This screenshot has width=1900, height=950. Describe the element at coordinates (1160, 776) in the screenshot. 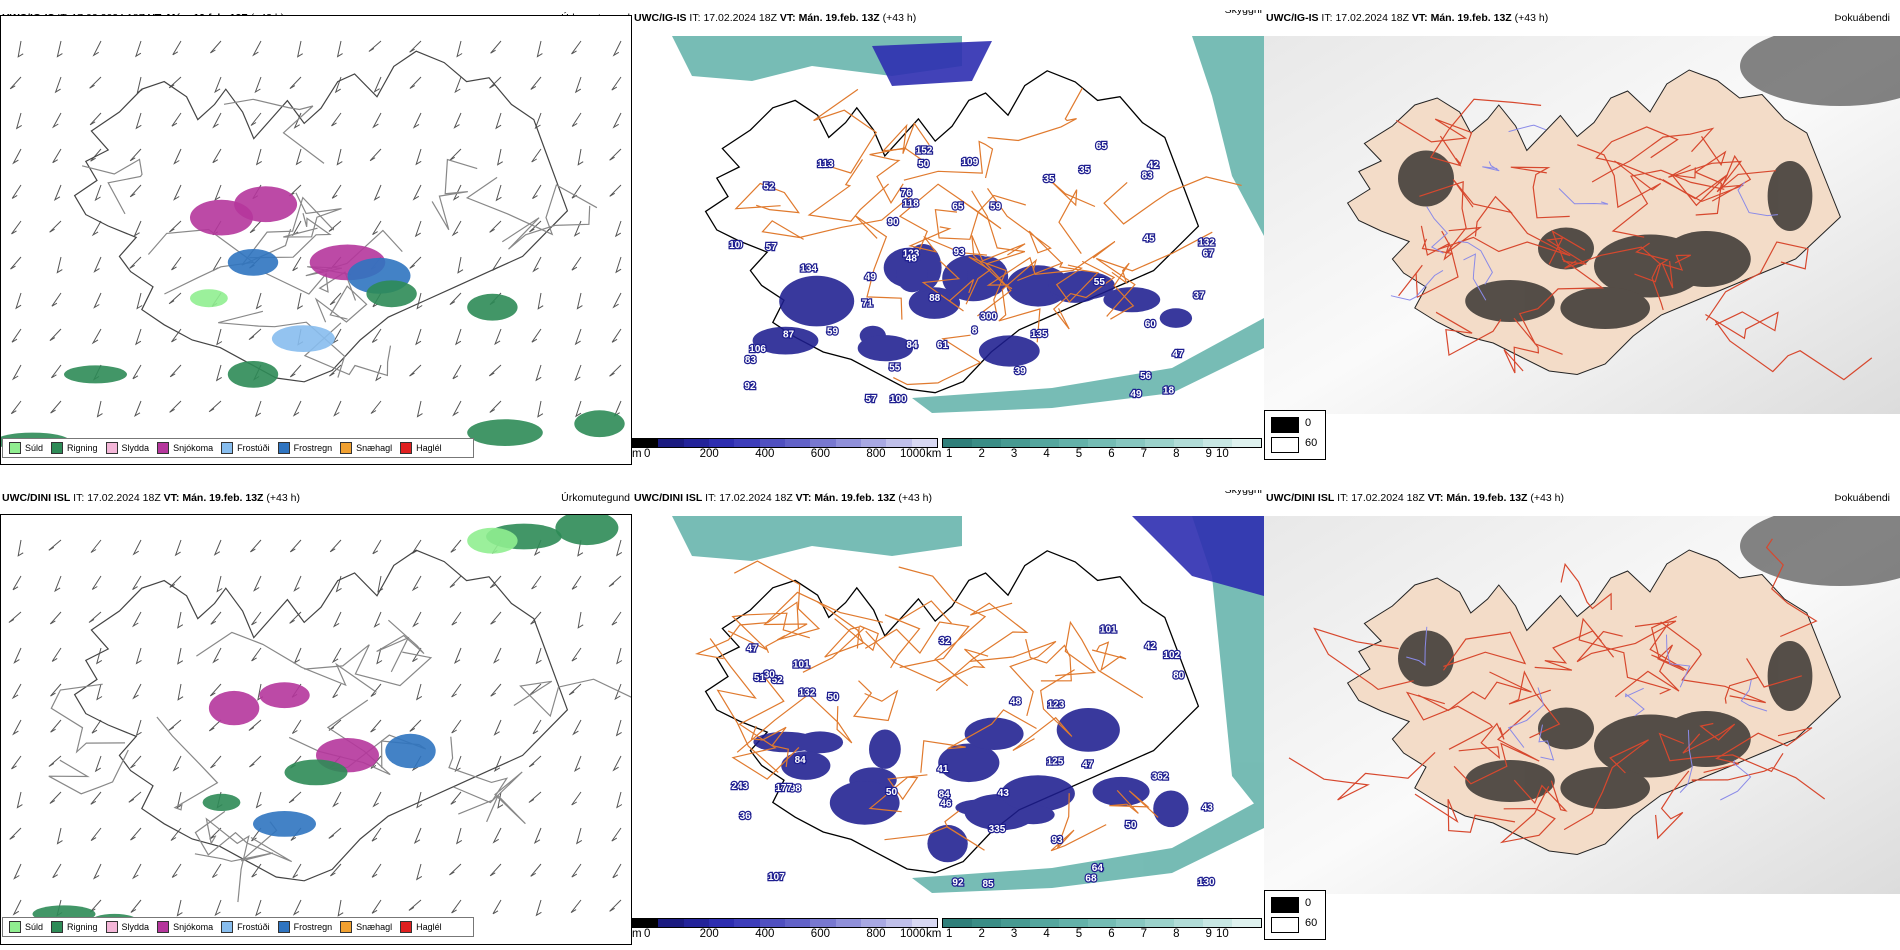

I see `visibility-value-label: 362` at that location.